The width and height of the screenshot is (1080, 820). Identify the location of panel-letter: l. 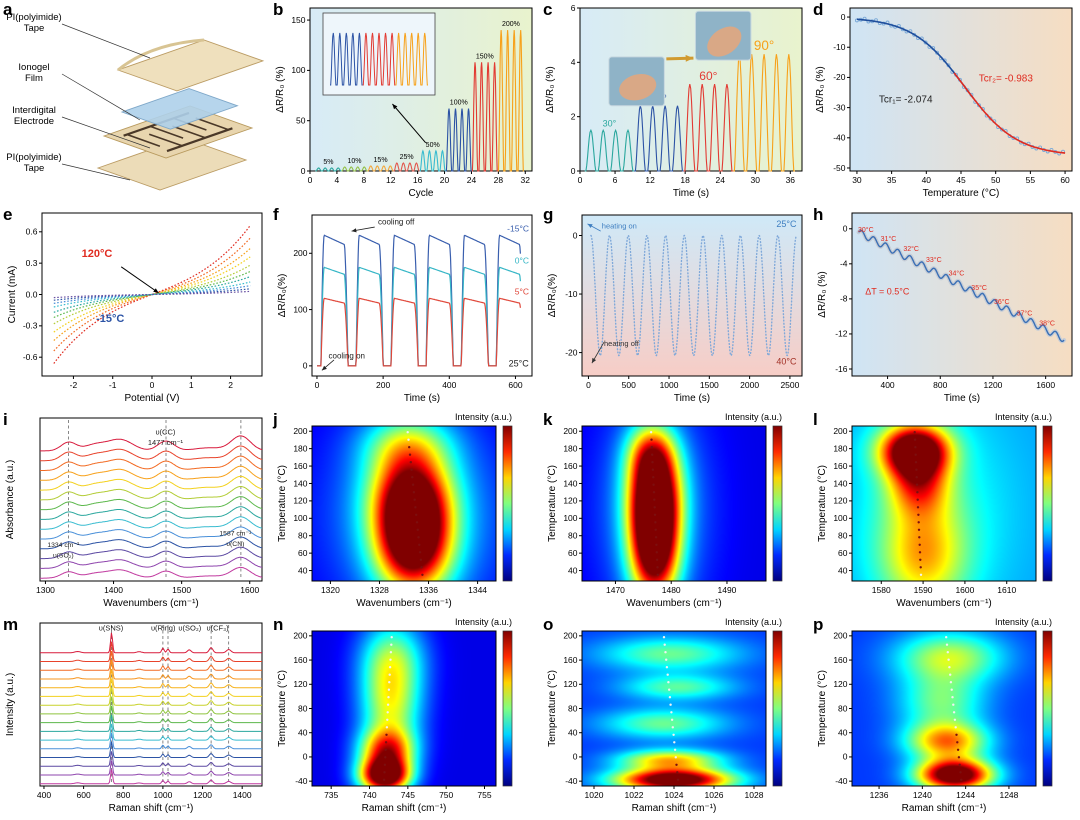
(815, 419).